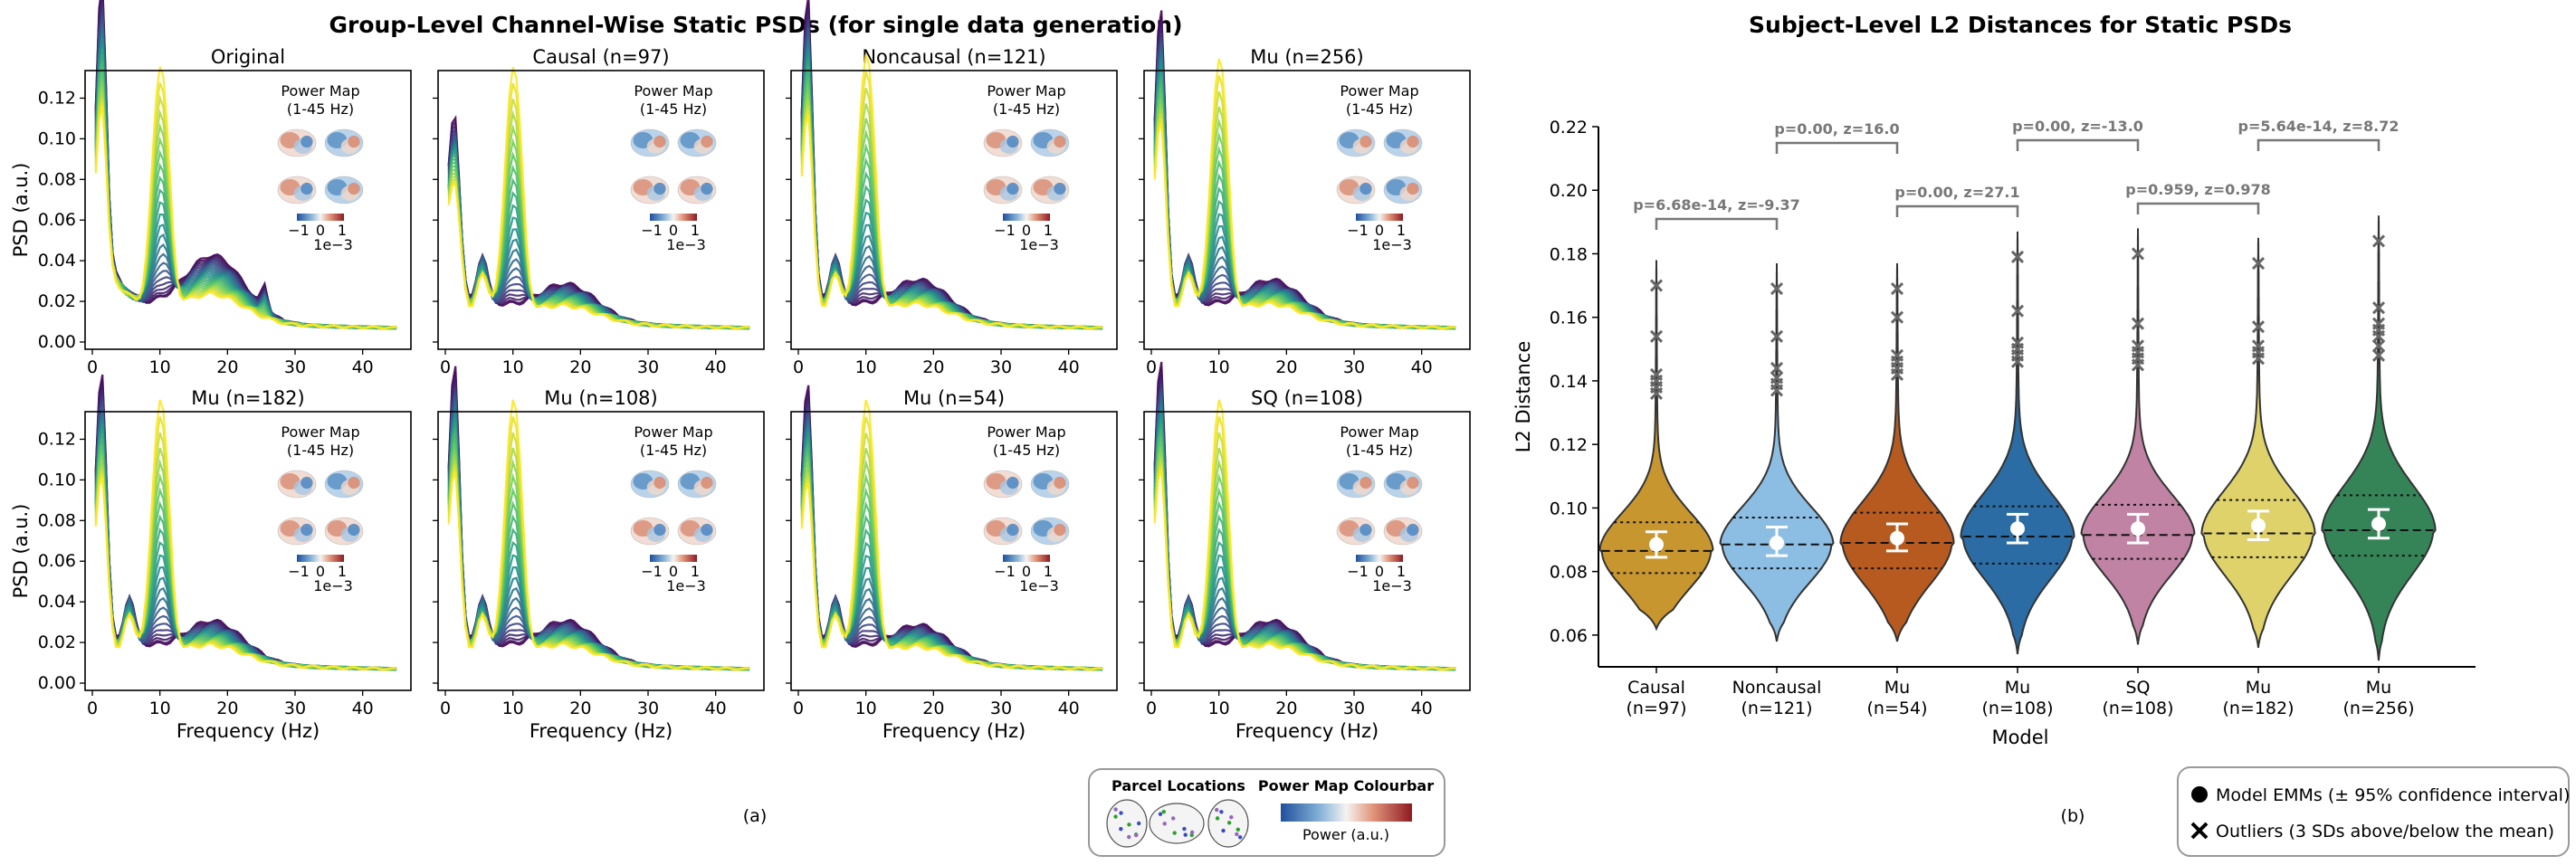  What do you see at coordinates (2379, 466) in the screenshot?
I see `violin-6: Mu(n=256)` at bounding box center [2379, 466].